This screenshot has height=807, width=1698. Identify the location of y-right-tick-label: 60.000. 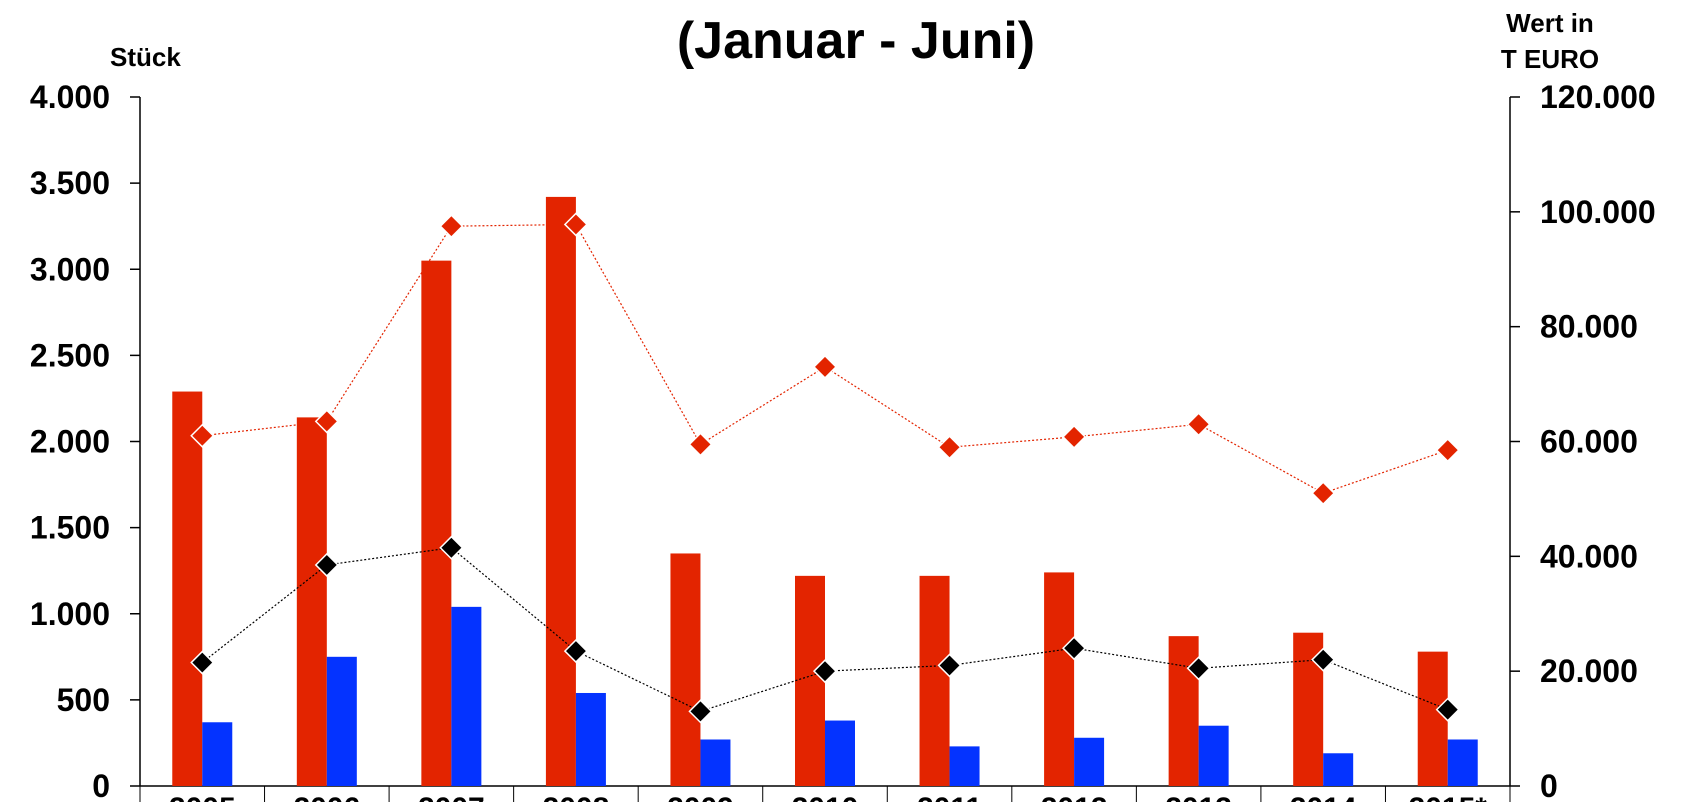
(1589, 442).